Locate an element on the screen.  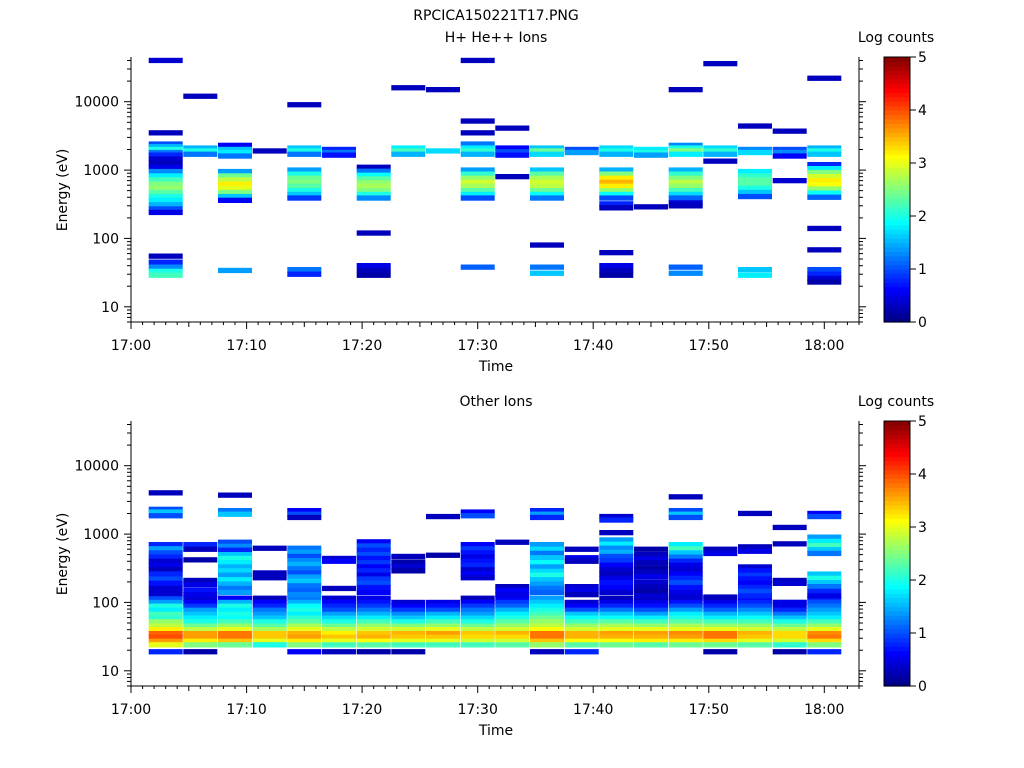
panel-title: H+ He++ Ions is located at coordinates (496, 38).